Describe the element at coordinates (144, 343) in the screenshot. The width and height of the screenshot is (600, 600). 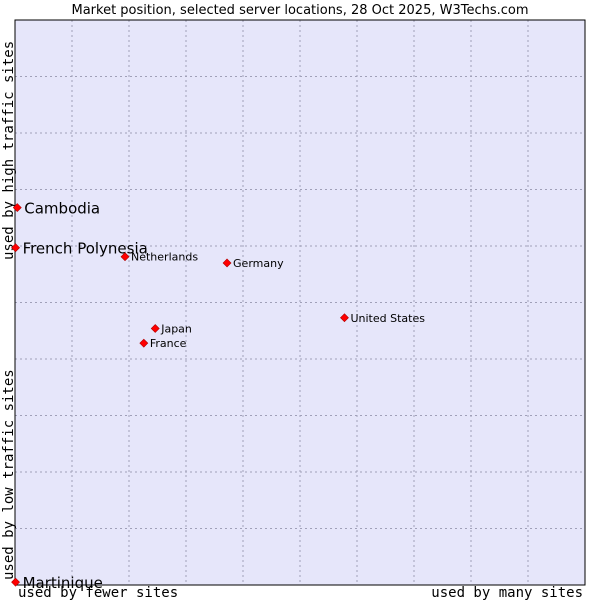
I see `point-marker-france` at that location.